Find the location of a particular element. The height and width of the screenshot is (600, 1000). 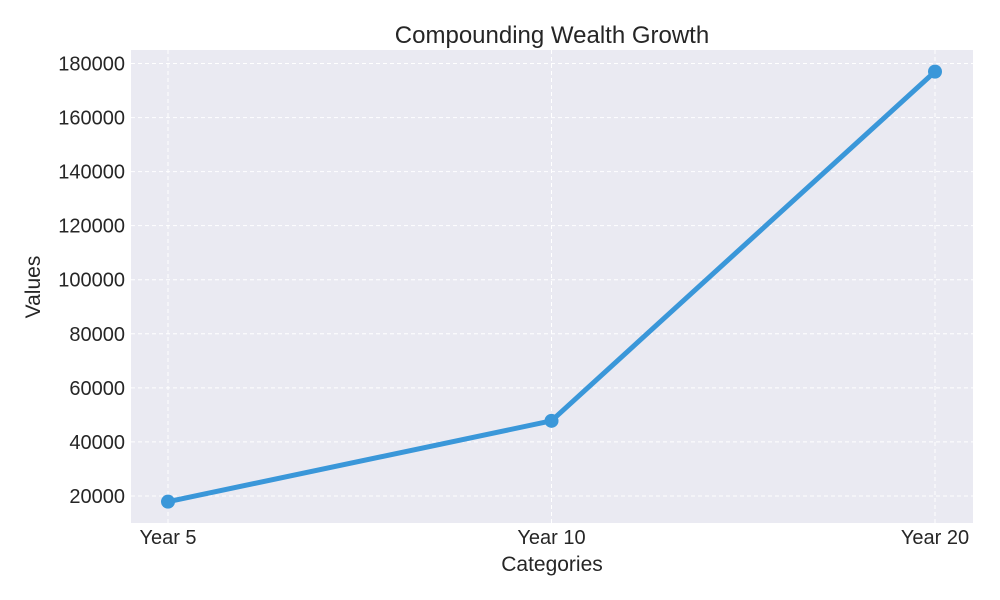

y-tick-label: 180000 is located at coordinates (91, 65).